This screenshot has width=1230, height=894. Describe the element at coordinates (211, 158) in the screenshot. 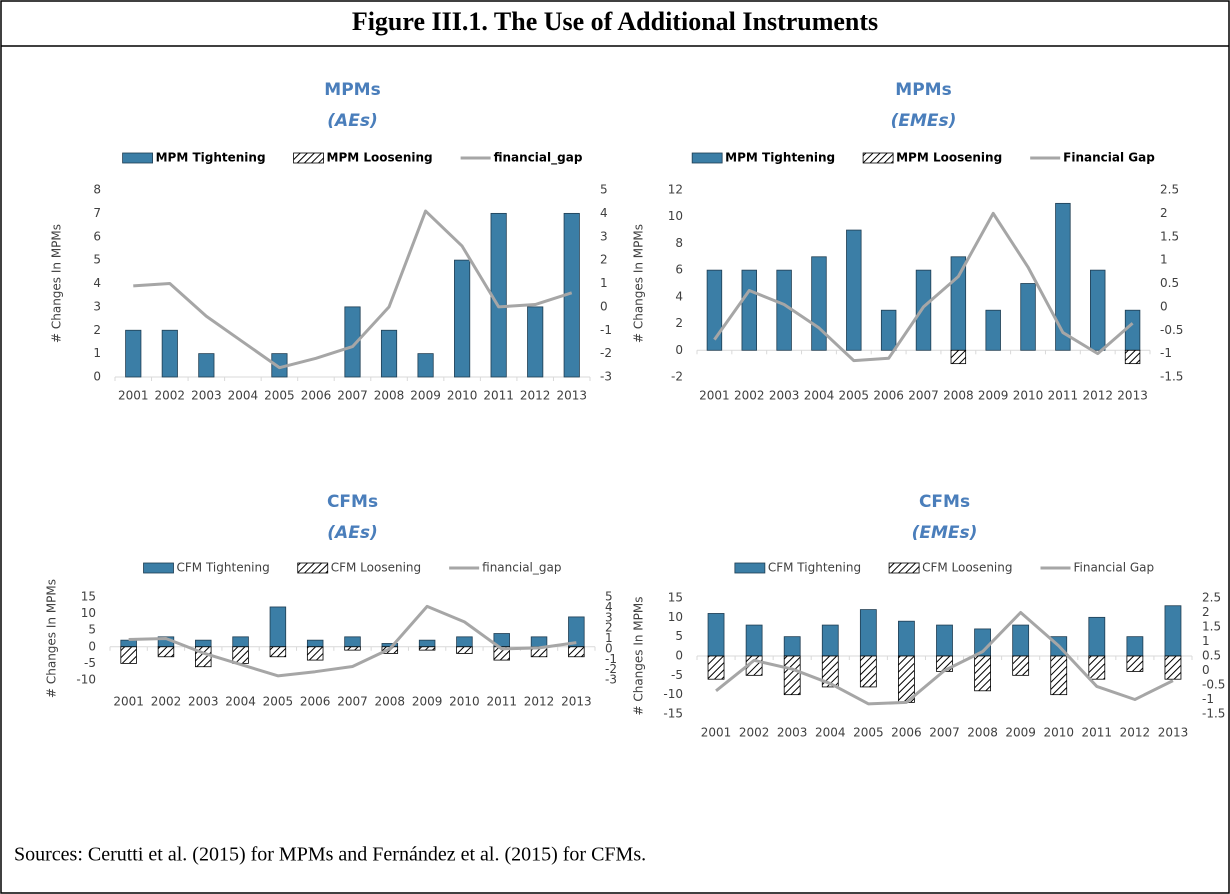

I see `legend-label: MPM Tightening` at that location.